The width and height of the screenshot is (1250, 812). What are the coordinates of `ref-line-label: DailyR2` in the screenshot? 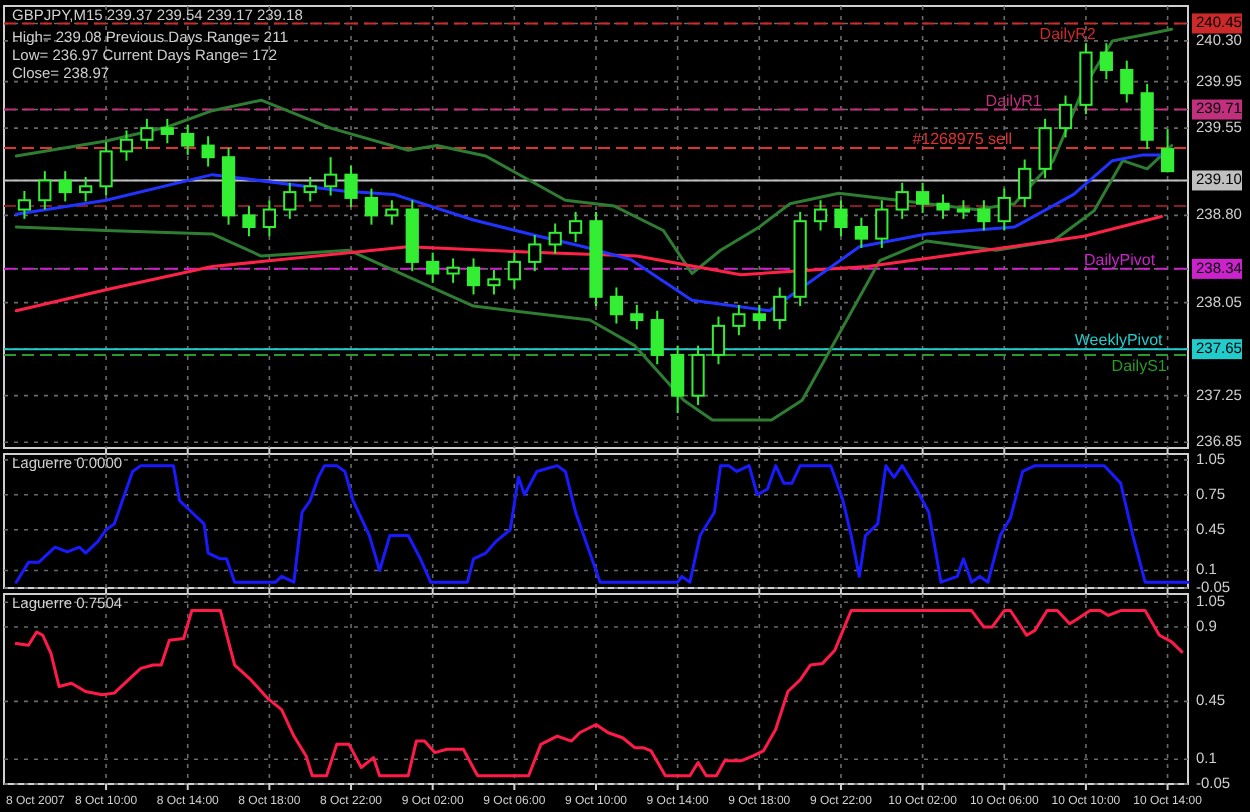 It's located at (1068, 34).